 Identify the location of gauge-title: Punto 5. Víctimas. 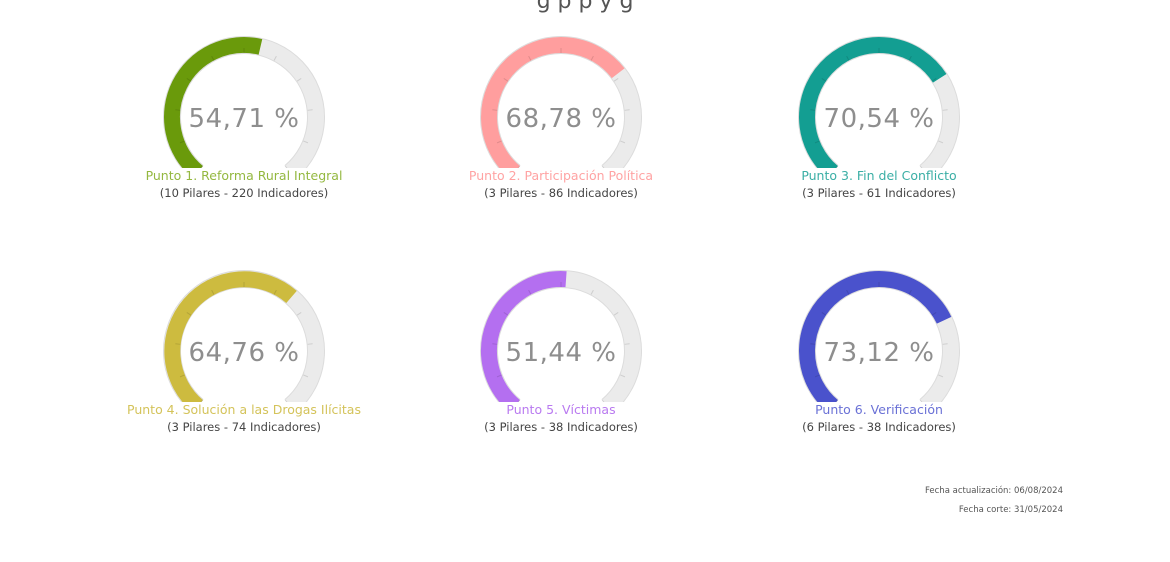
(561, 409).